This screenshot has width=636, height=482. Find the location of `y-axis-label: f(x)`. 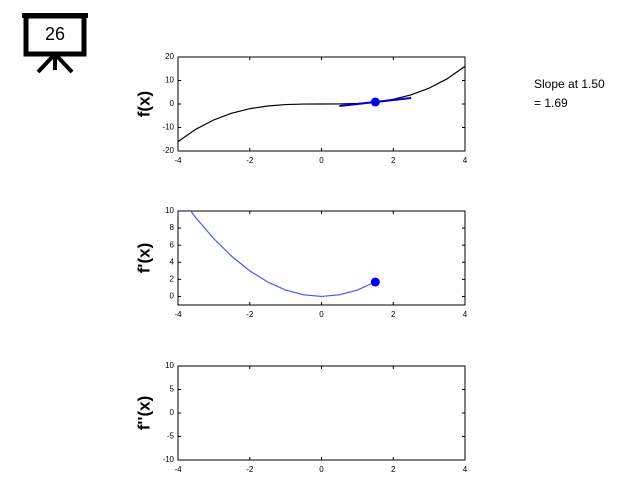

y-axis-label: f(x) is located at coordinates (143, 104).